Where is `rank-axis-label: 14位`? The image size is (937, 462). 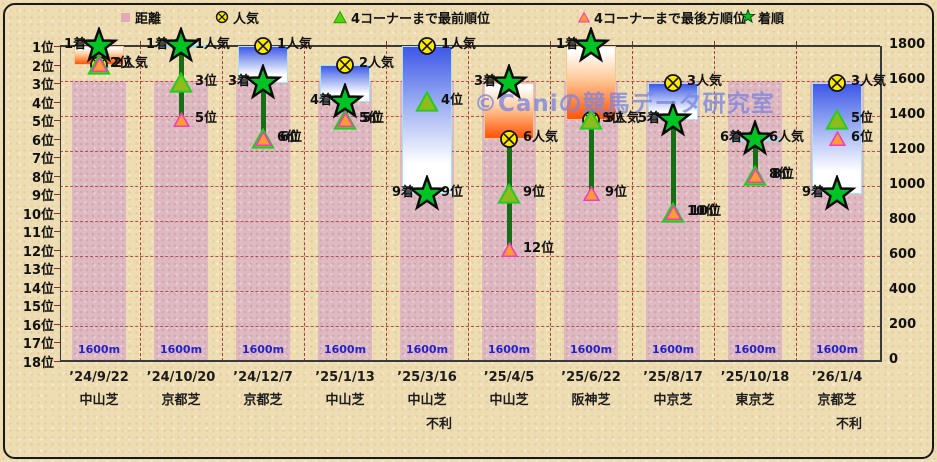 rank-axis-label: 14位 is located at coordinates (38, 289).